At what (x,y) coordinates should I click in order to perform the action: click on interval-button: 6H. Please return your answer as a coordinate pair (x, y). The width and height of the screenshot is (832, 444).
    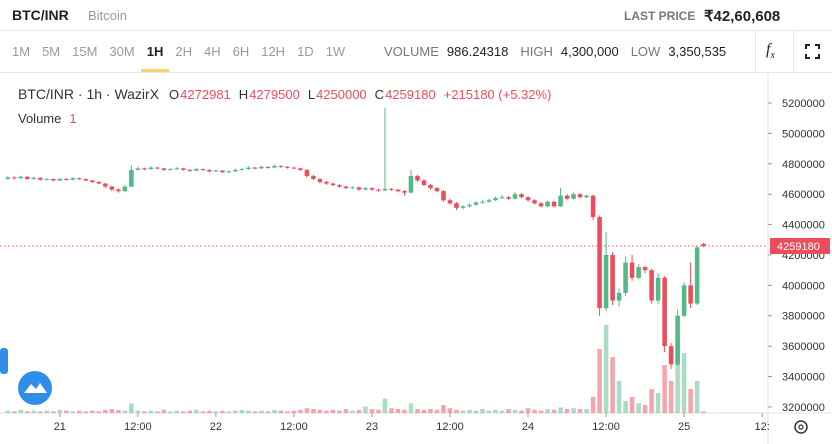
    Looking at the image, I should click on (241, 51).